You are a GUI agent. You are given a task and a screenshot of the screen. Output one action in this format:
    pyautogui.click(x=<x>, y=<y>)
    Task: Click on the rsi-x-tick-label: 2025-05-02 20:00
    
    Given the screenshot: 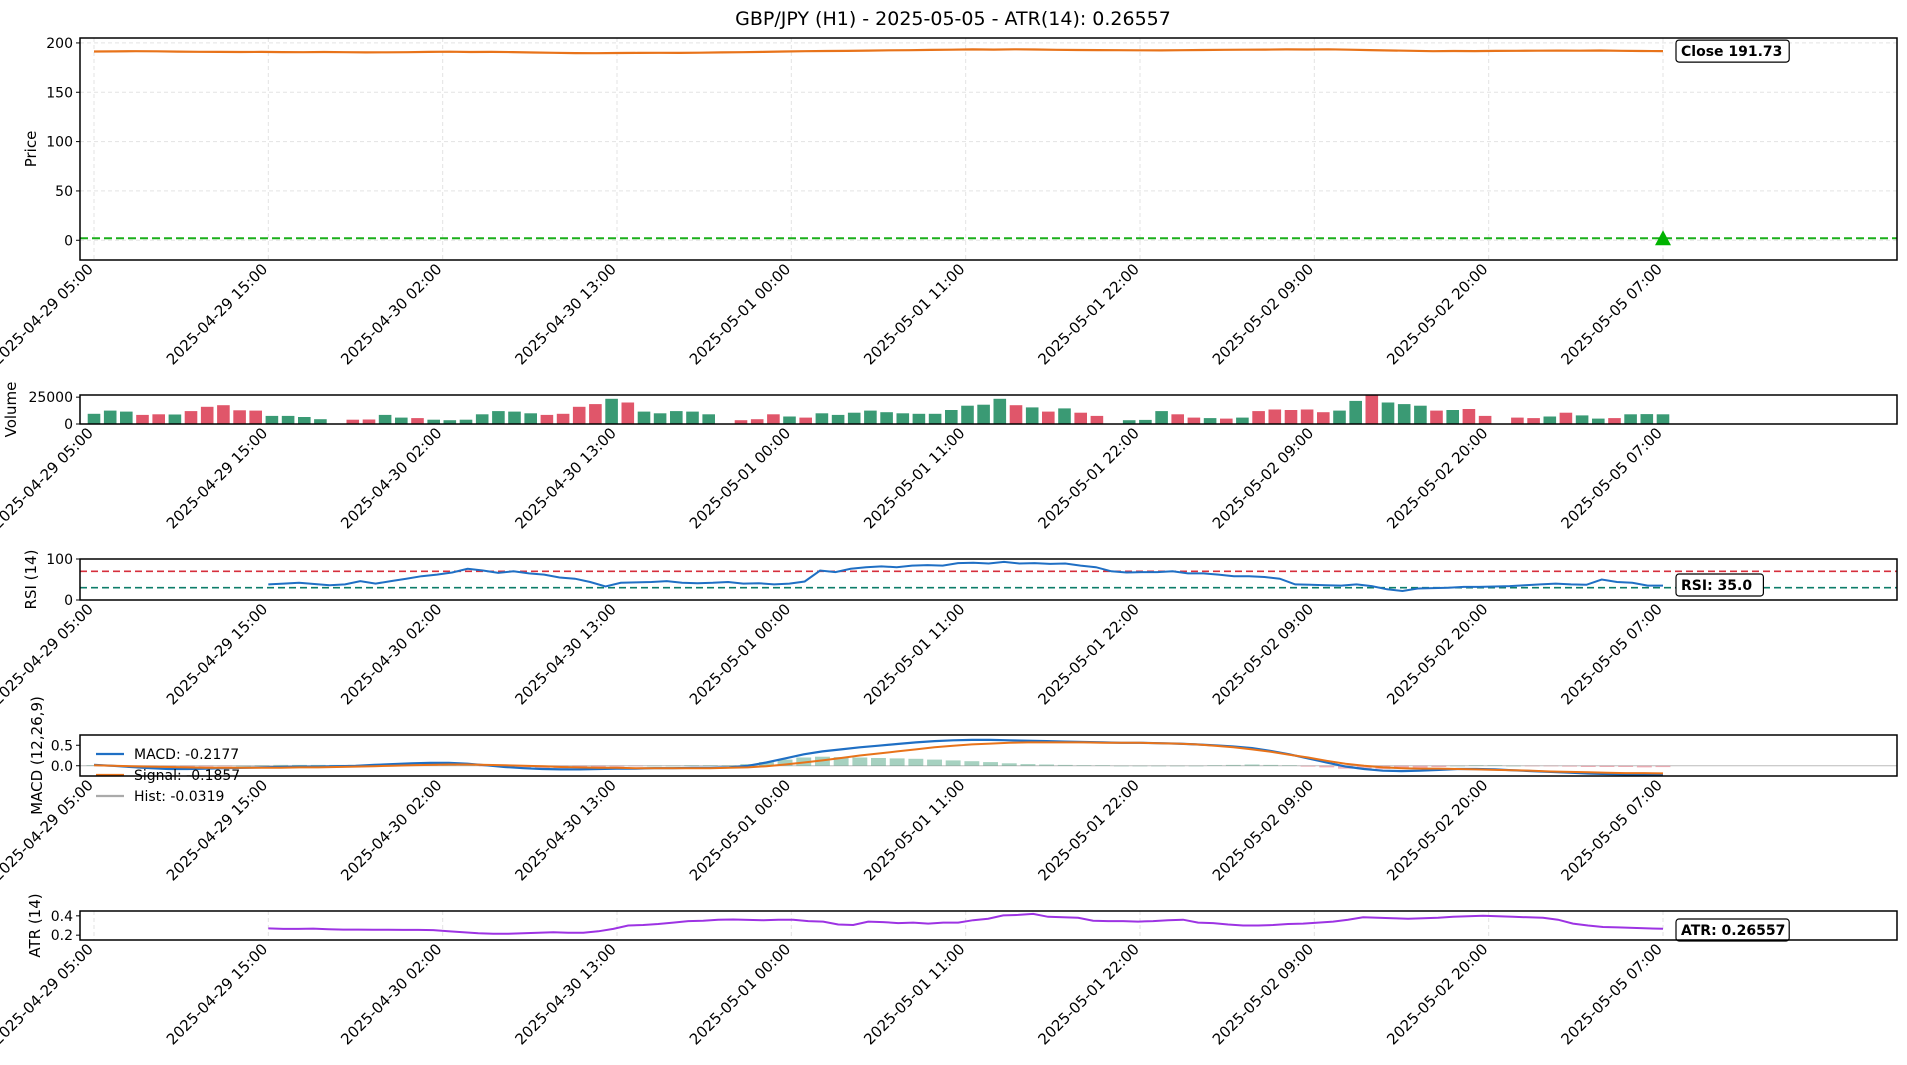 What is the action you would take?
    pyautogui.click(x=1437, y=654)
    